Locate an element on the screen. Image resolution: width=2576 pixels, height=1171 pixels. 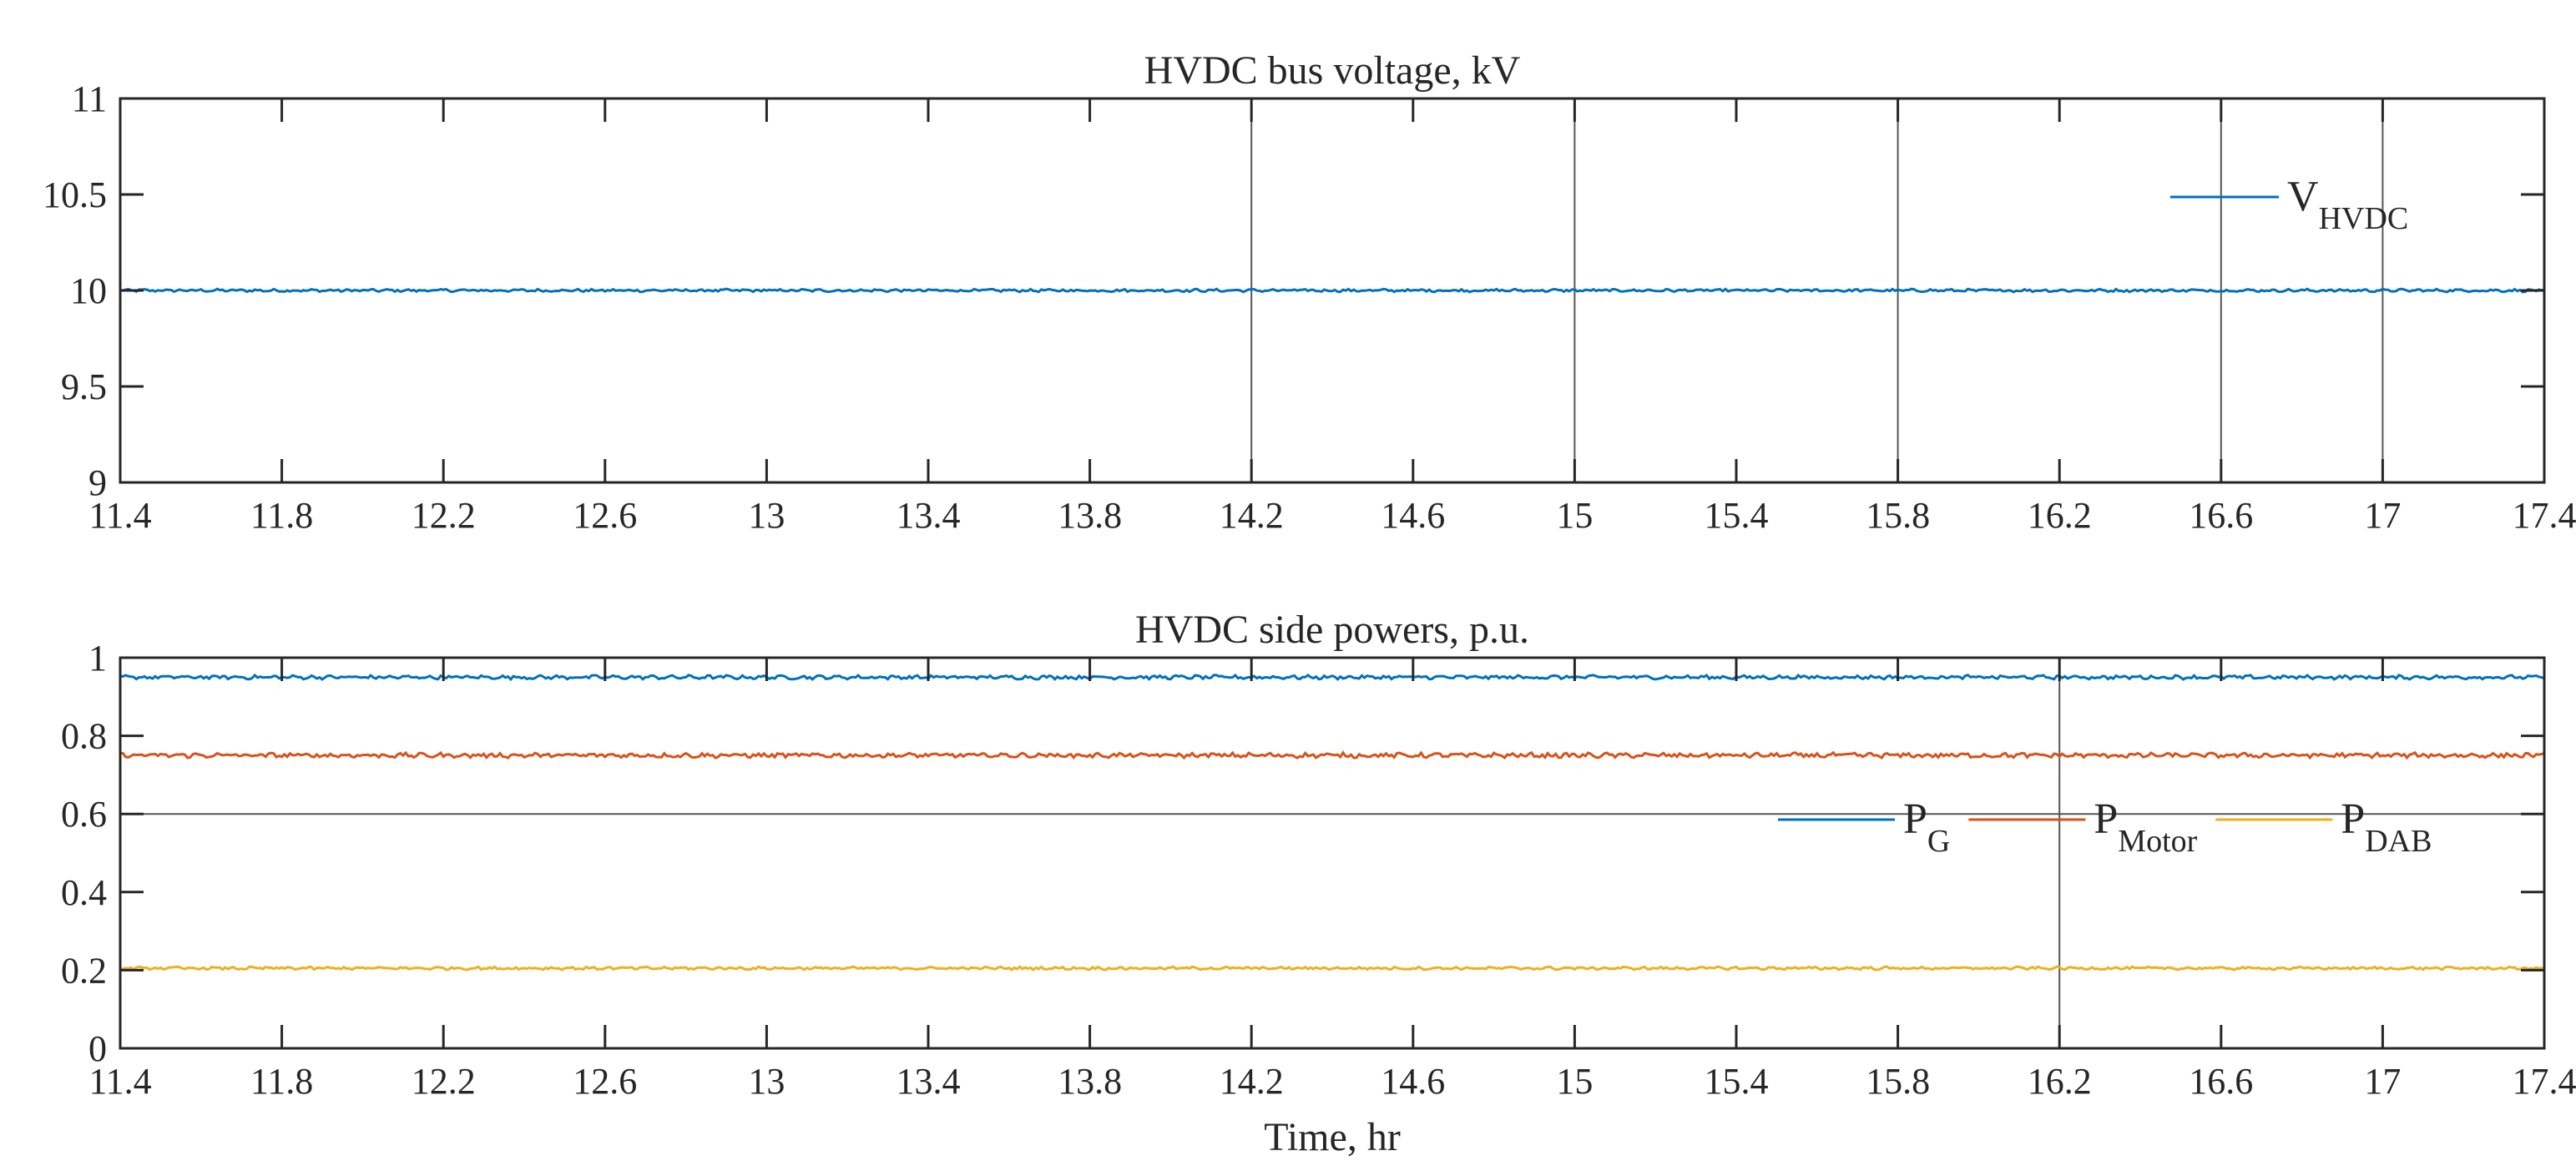
y-tick-label: 0.2 is located at coordinates (84, 970).